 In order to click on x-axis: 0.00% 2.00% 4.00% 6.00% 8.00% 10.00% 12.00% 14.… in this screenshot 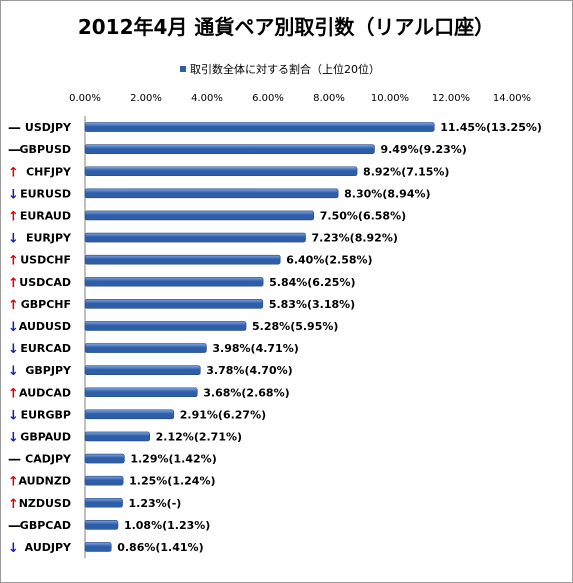, I will do `click(300, 98)`.